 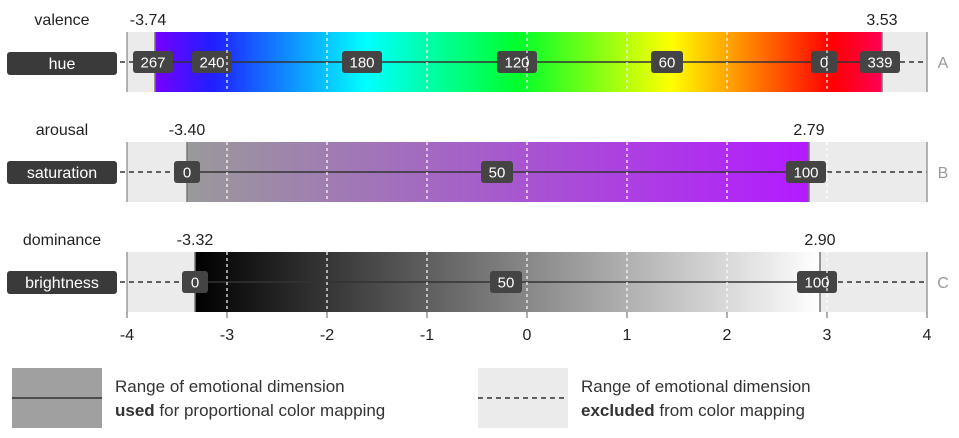 What do you see at coordinates (943, 283) in the screenshot?
I see `row-tag-c: C` at bounding box center [943, 283].